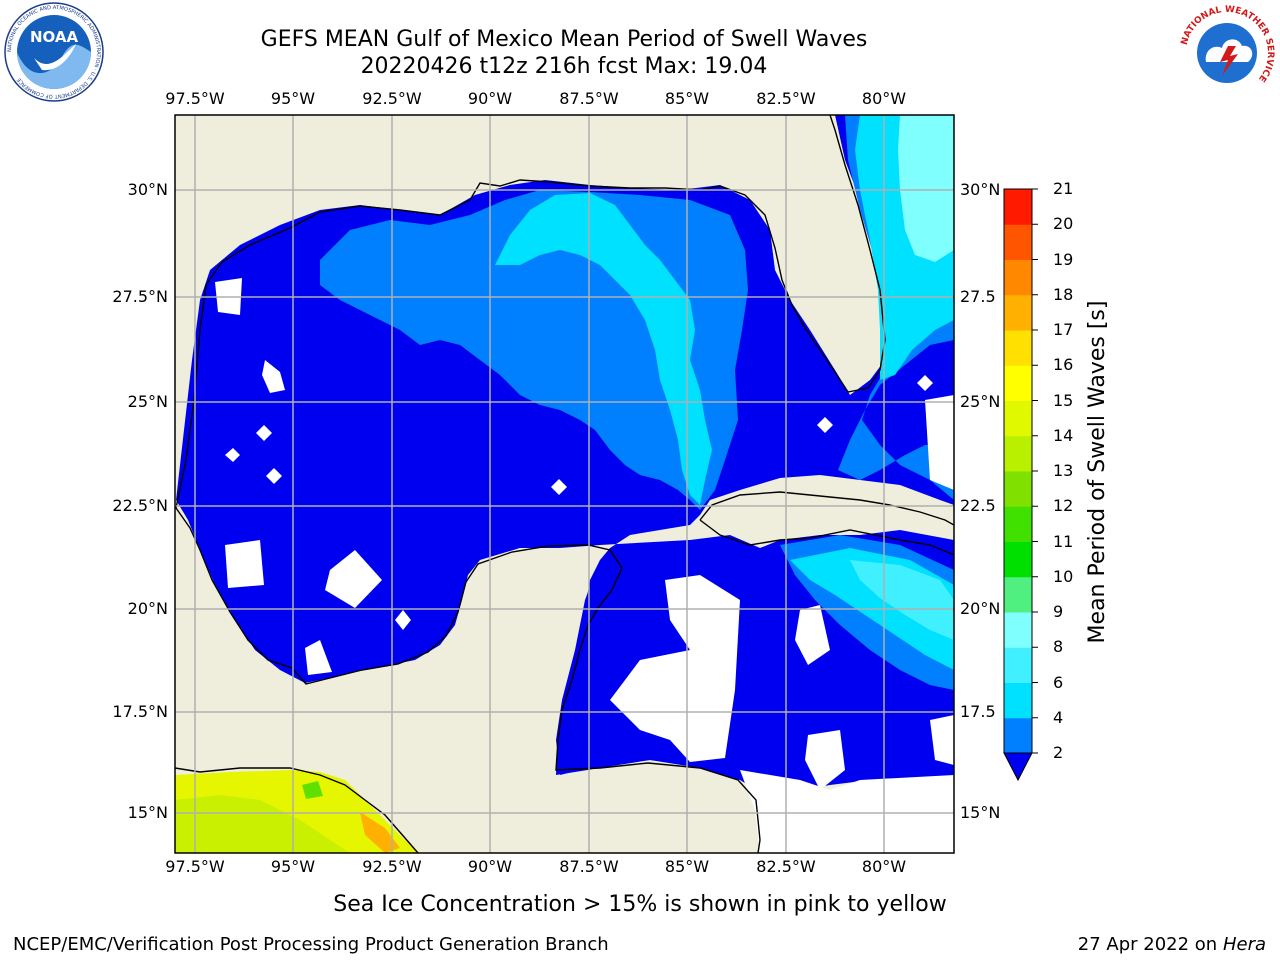 The image size is (1280, 960). What do you see at coordinates (884, 866) in the screenshot?
I see `lon-label-bottom-8: 80°W` at bounding box center [884, 866].